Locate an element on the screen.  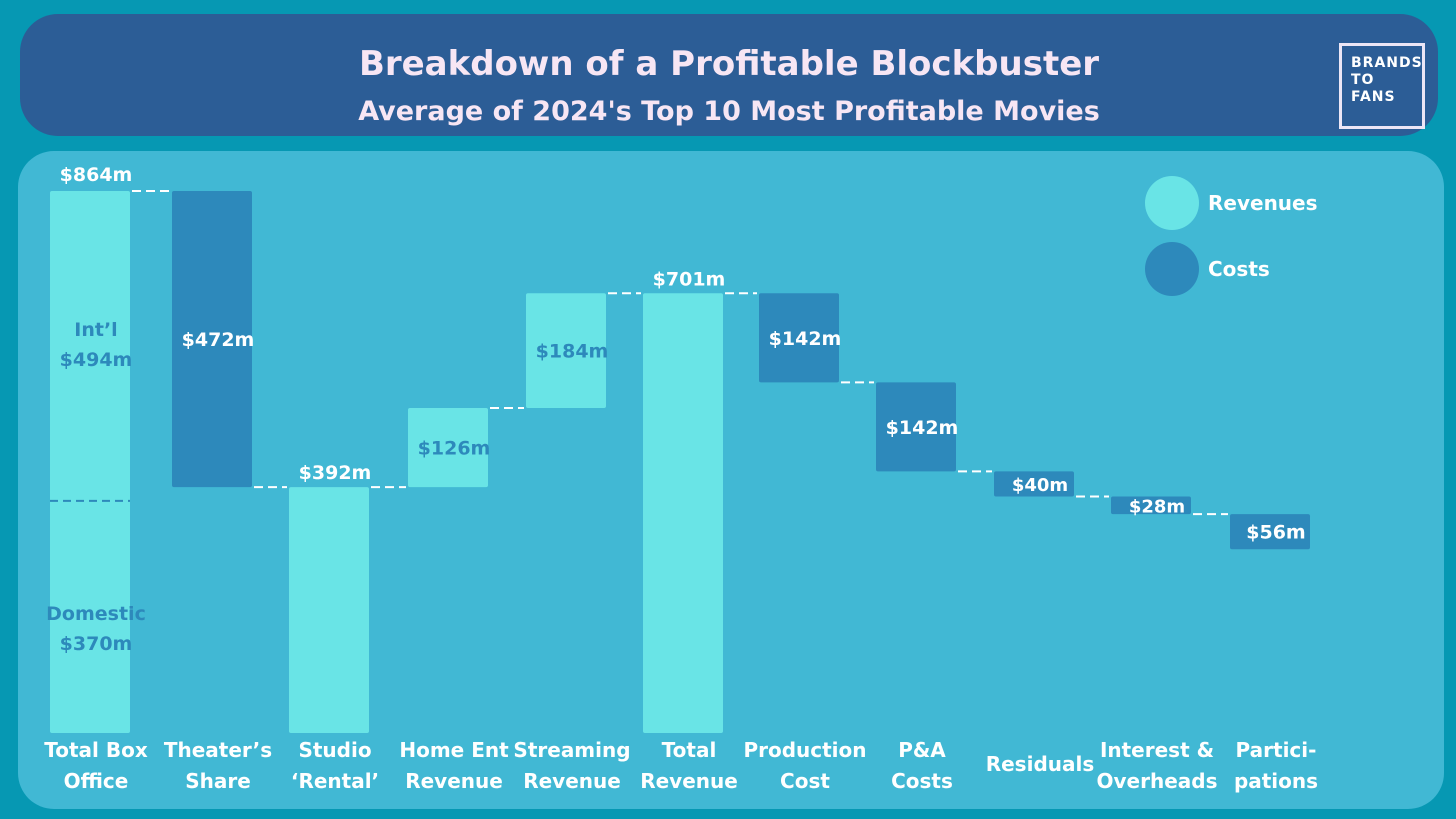
category-label: Theater’s is located at coordinates (218, 750).